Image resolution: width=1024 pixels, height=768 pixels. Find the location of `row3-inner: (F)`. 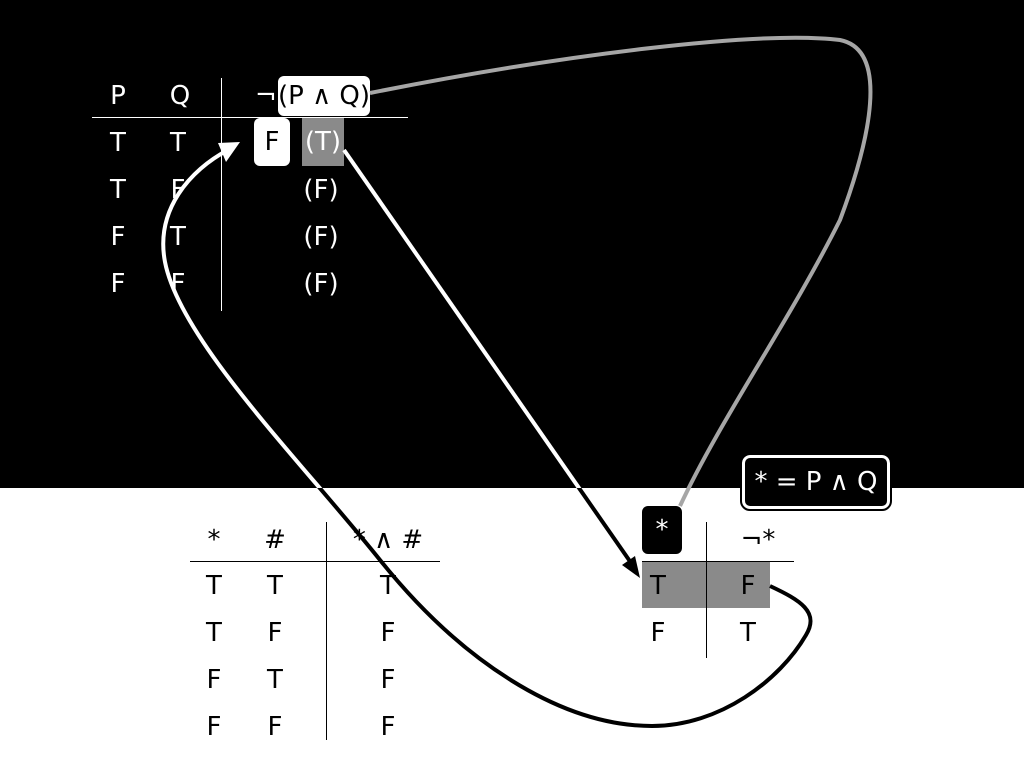

row3-inner: (F) is located at coordinates (321, 237).